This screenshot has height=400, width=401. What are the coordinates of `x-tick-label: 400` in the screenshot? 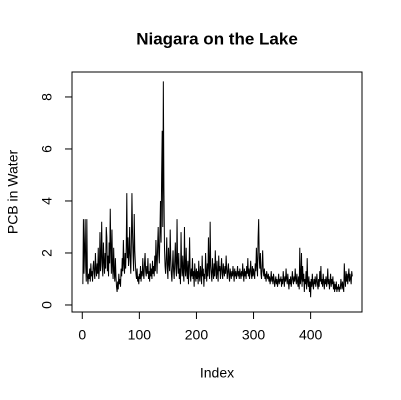 It's located at (311, 335).